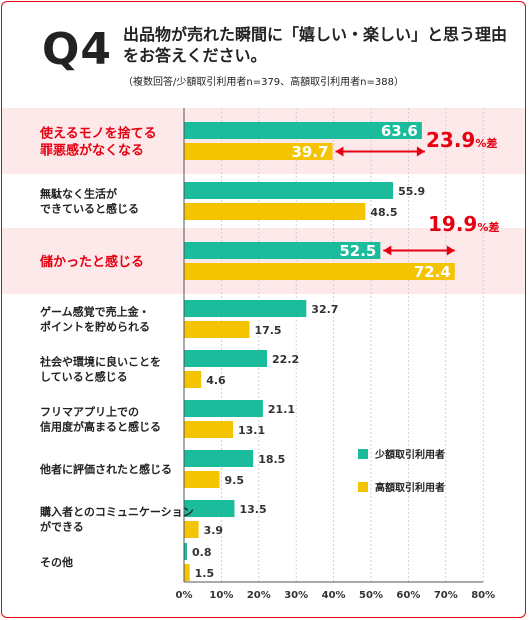 Image resolution: width=529 pixels, height=620 pixels. I want to click on data-label: 13.5, so click(252, 509).